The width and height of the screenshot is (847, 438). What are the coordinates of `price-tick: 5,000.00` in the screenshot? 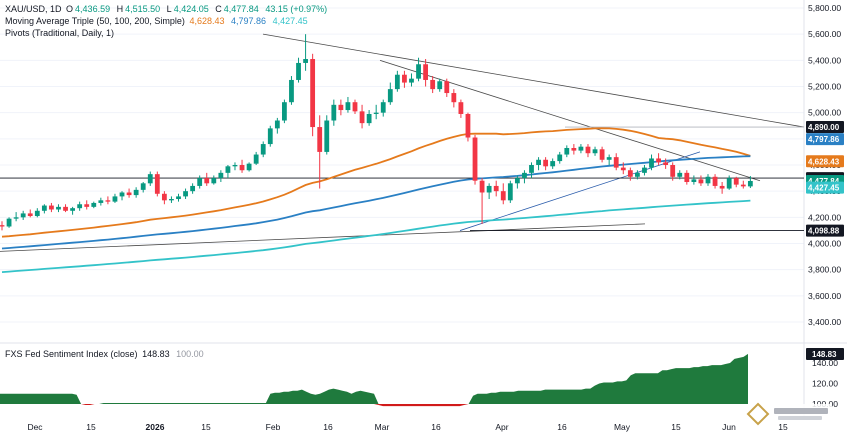 It's located at (824, 113).